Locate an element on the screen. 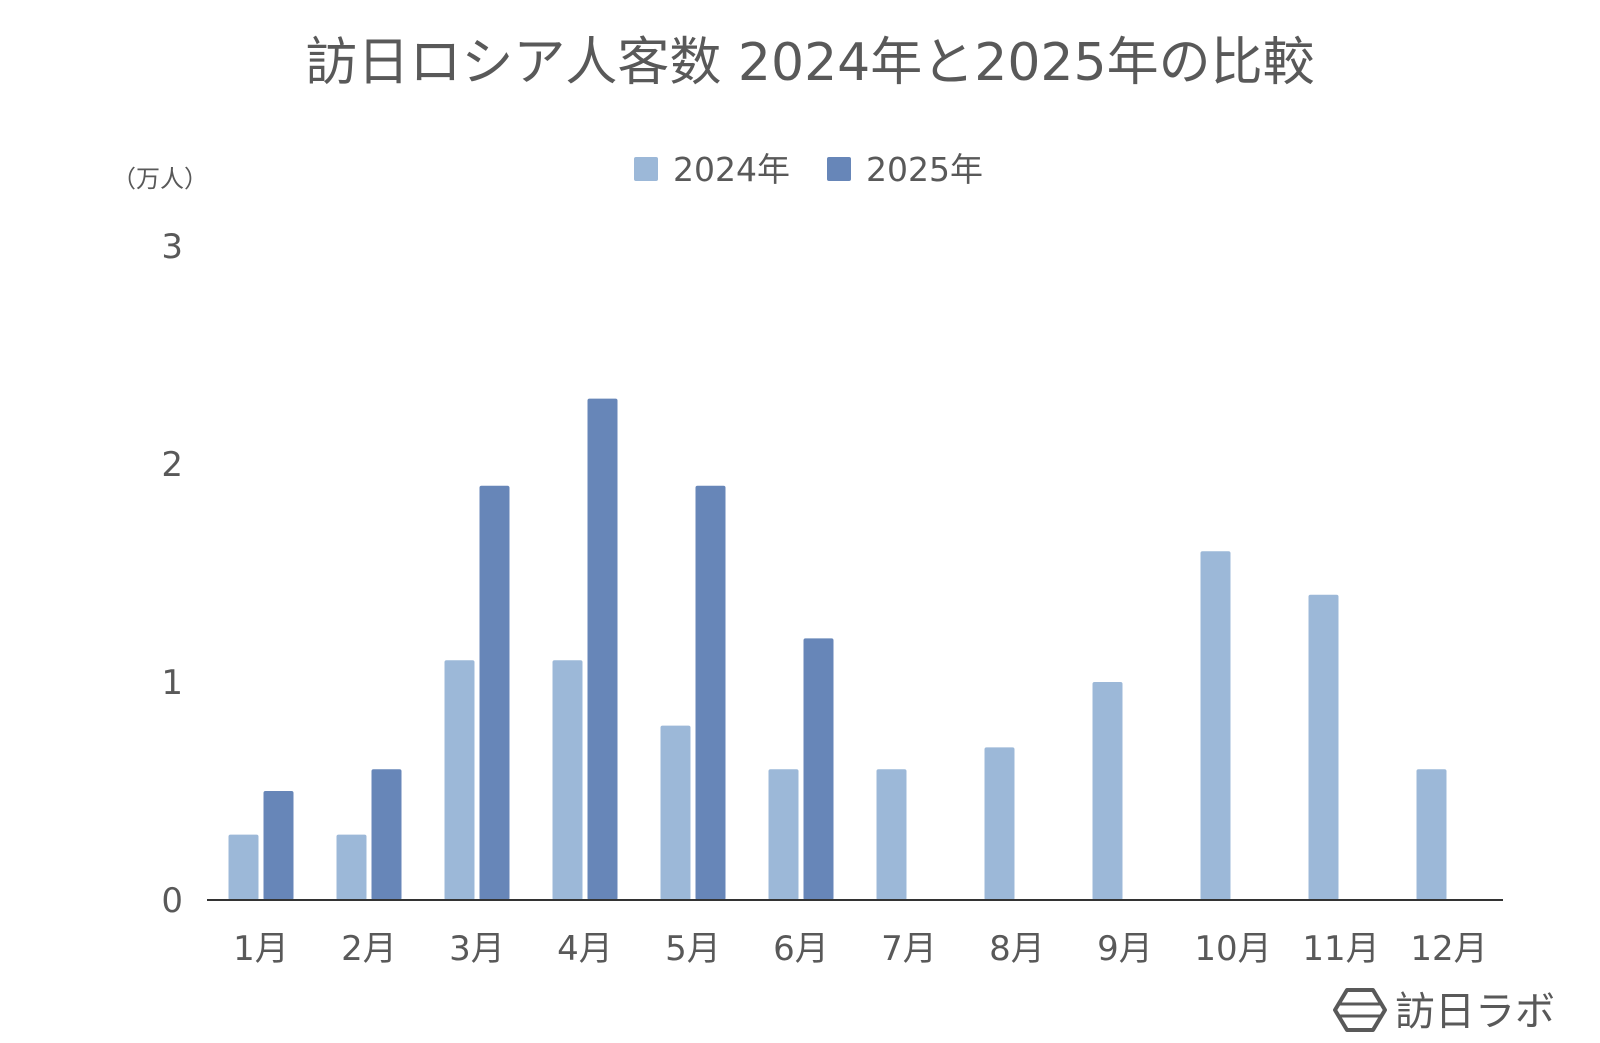 The image size is (1600, 1043). bar-2024年-2月 is located at coordinates (351, 867).